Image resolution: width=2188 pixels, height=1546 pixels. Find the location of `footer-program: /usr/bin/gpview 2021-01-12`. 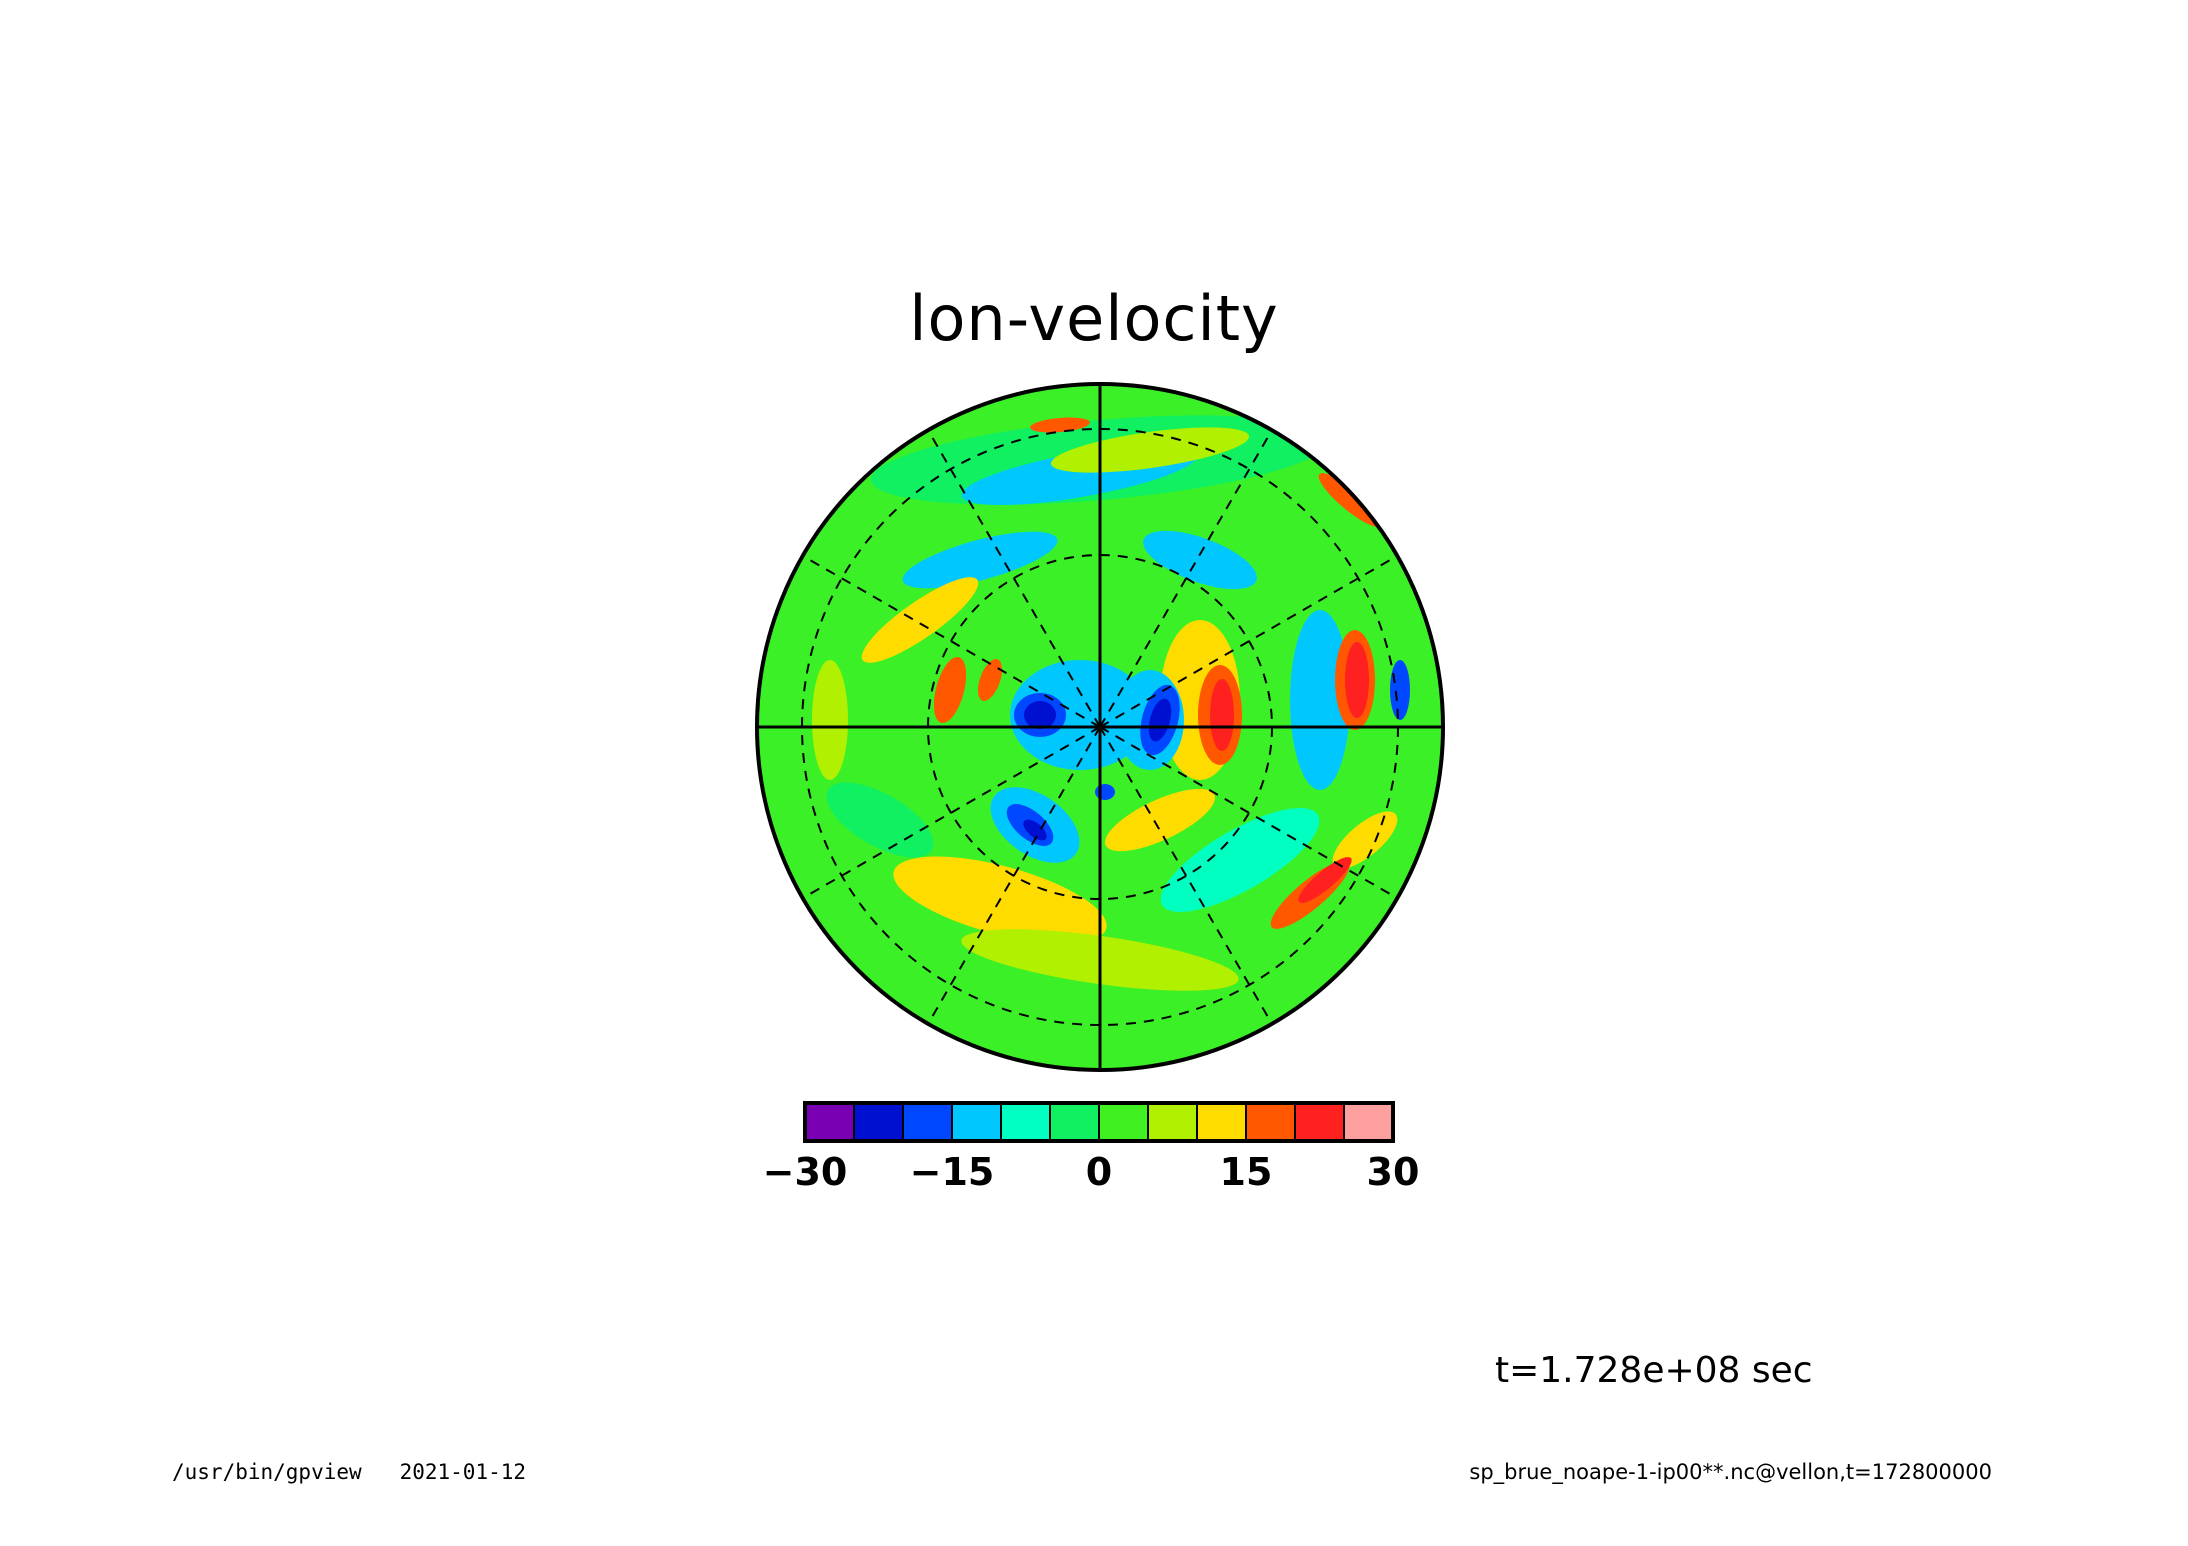

footer-program: /usr/bin/gpview 2021-01-12 is located at coordinates (349, 1472).